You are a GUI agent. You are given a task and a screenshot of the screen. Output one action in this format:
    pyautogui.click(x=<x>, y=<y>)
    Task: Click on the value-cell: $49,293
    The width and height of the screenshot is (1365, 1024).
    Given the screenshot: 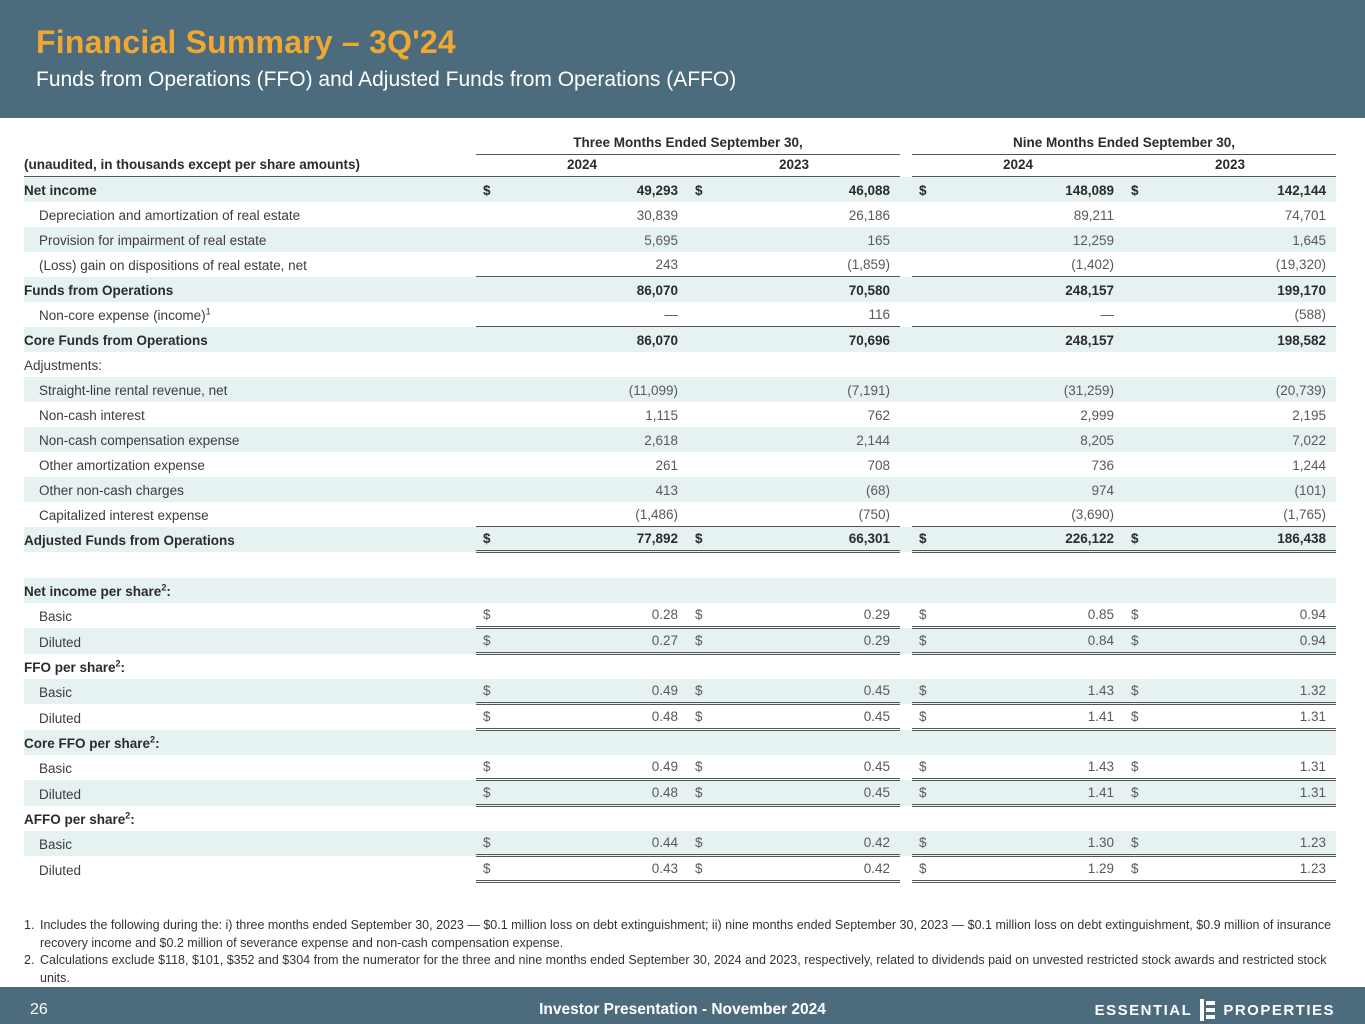 What is the action you would take?
    pyautogui.click(x=580, y=190)
    